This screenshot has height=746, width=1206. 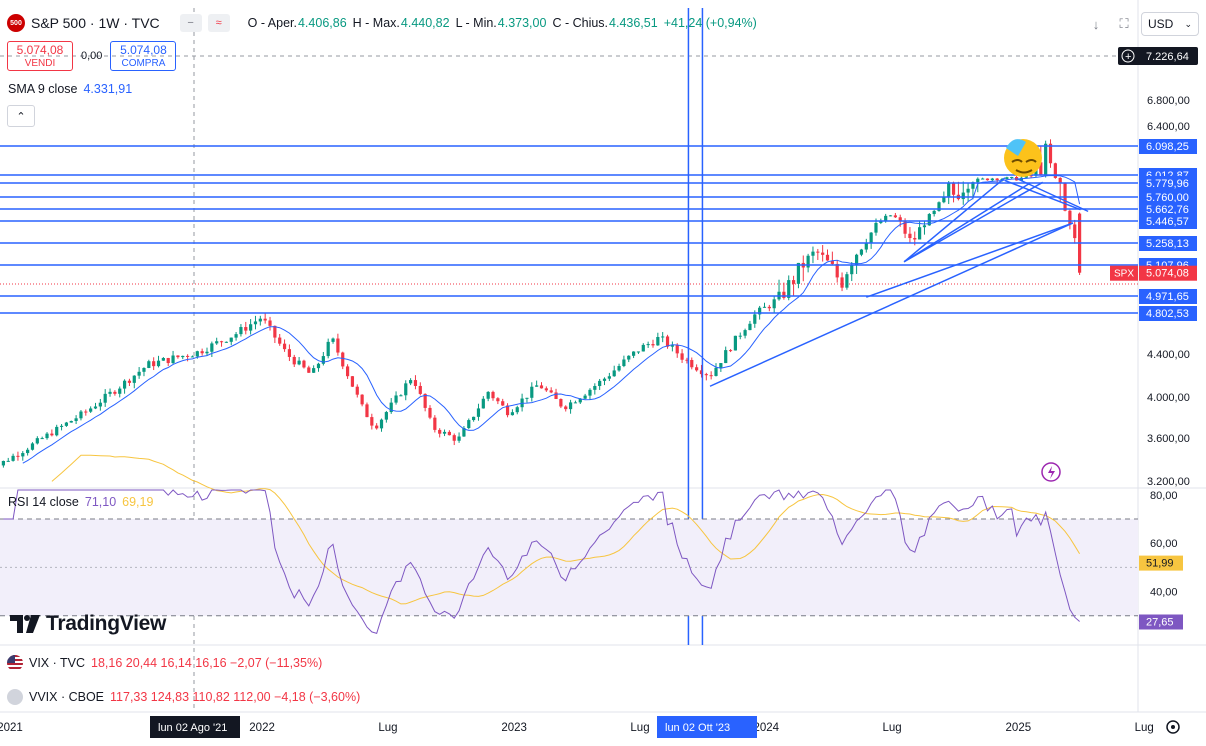 I want to click on sell-button: 5.074,08 VENDI, so click(x=40, y=56).